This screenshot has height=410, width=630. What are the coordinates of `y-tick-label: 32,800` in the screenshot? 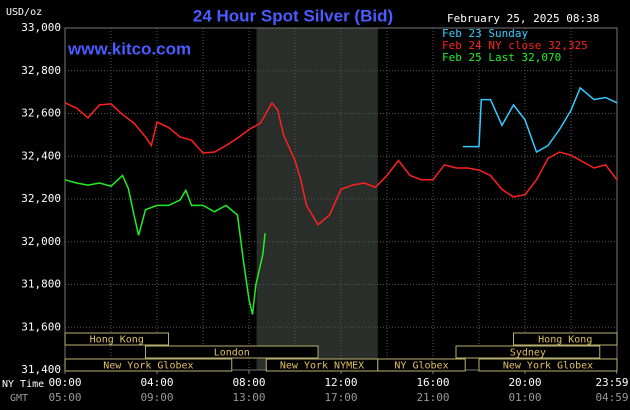 It's located at (41, 70).